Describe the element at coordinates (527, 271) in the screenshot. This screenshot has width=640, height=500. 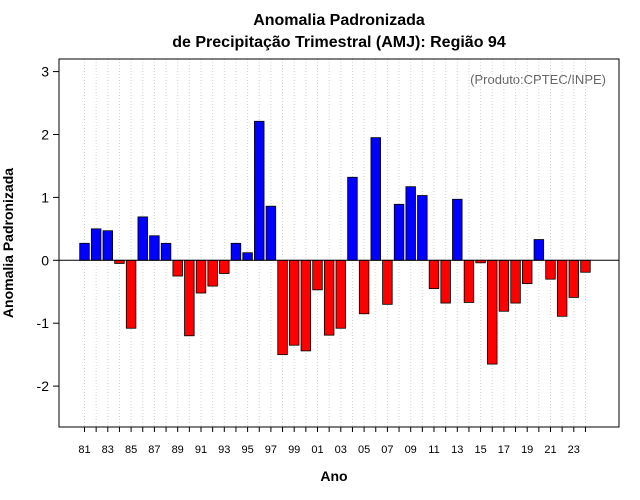
I see `bar-2019` at that location.